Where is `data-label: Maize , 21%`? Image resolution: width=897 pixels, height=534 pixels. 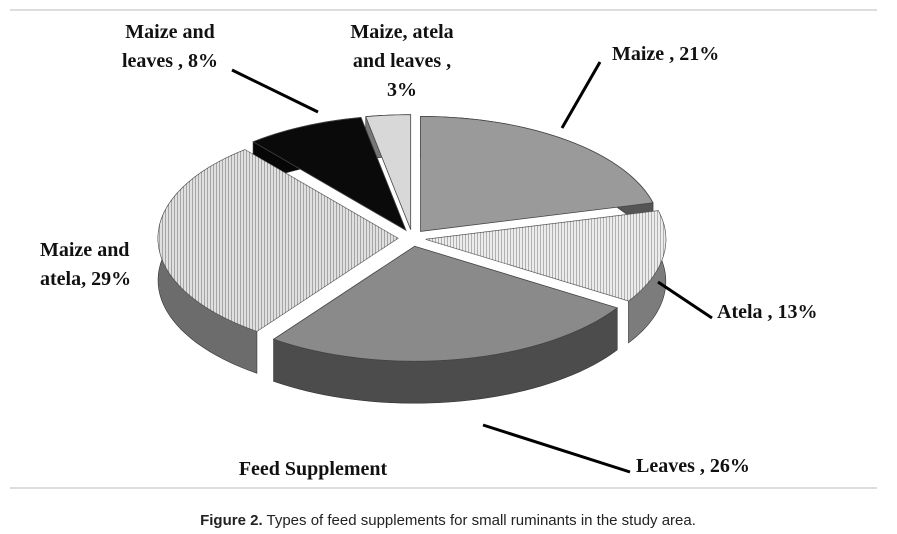
data-label: Maize , 21% is located at coordinates (665, 54).